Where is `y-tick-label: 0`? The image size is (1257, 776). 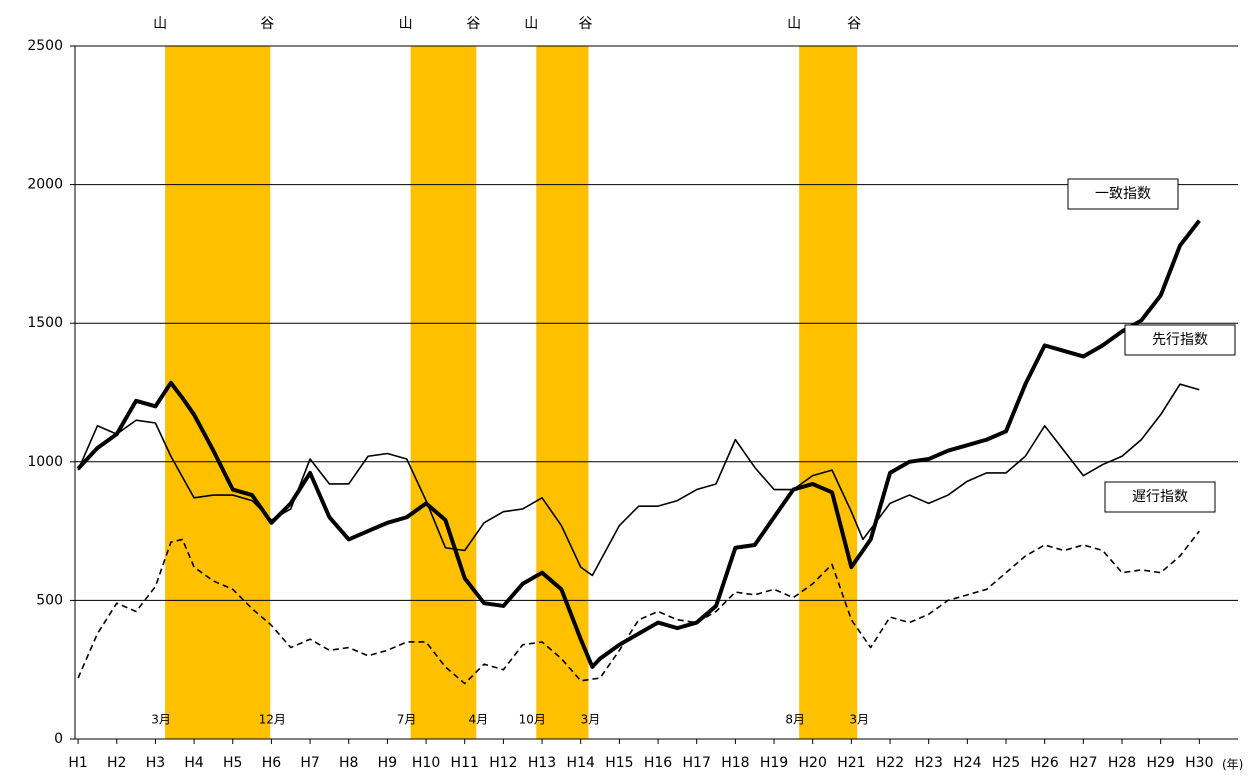 y-tick-label: 0 is located at coordinates (58, 739).